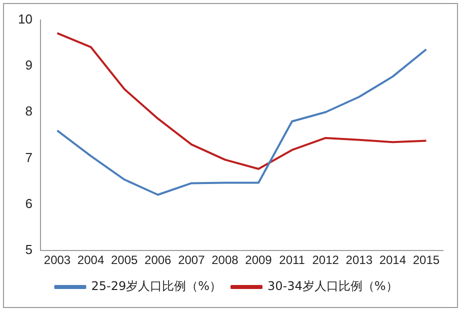 This screenshot has width=463, height=335. What do you see at coordinates (28, 157) in the screenshot?
I see `y-tick-label: 7` at bounding box center [28, 157].